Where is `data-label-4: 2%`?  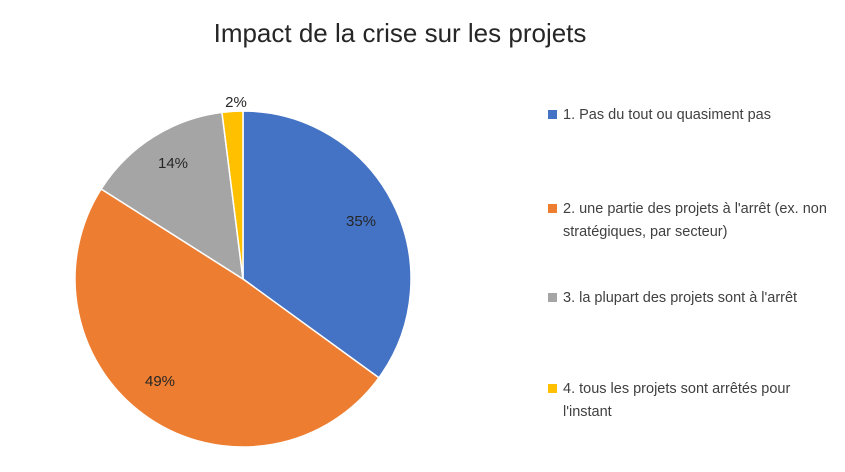
data-label-4: 2% is located at coordinates (236, 102).